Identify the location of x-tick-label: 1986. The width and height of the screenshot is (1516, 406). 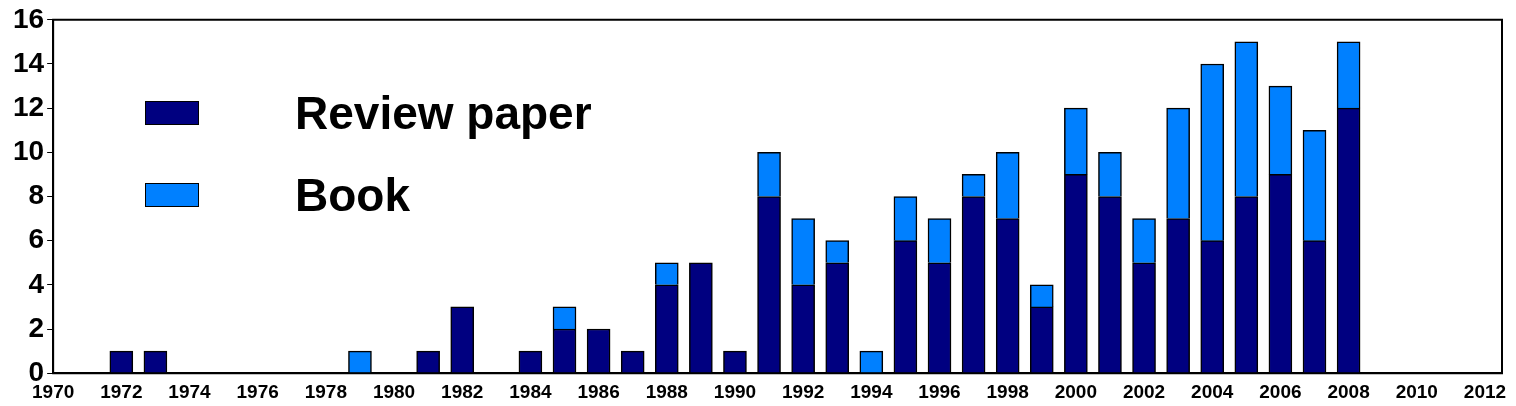
(598, 391).